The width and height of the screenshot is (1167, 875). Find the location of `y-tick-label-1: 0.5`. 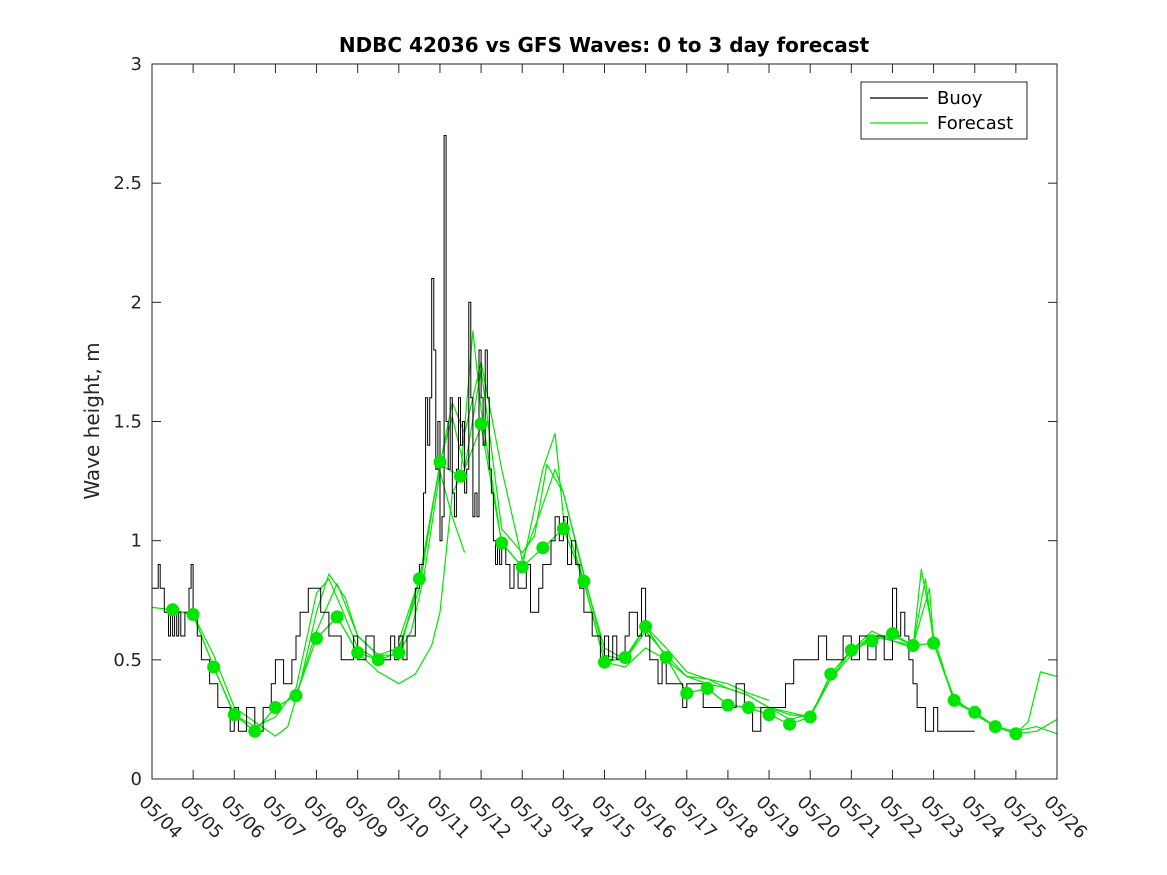

y-tick-label-1: 0.5 is located at coordinates (127, 660).